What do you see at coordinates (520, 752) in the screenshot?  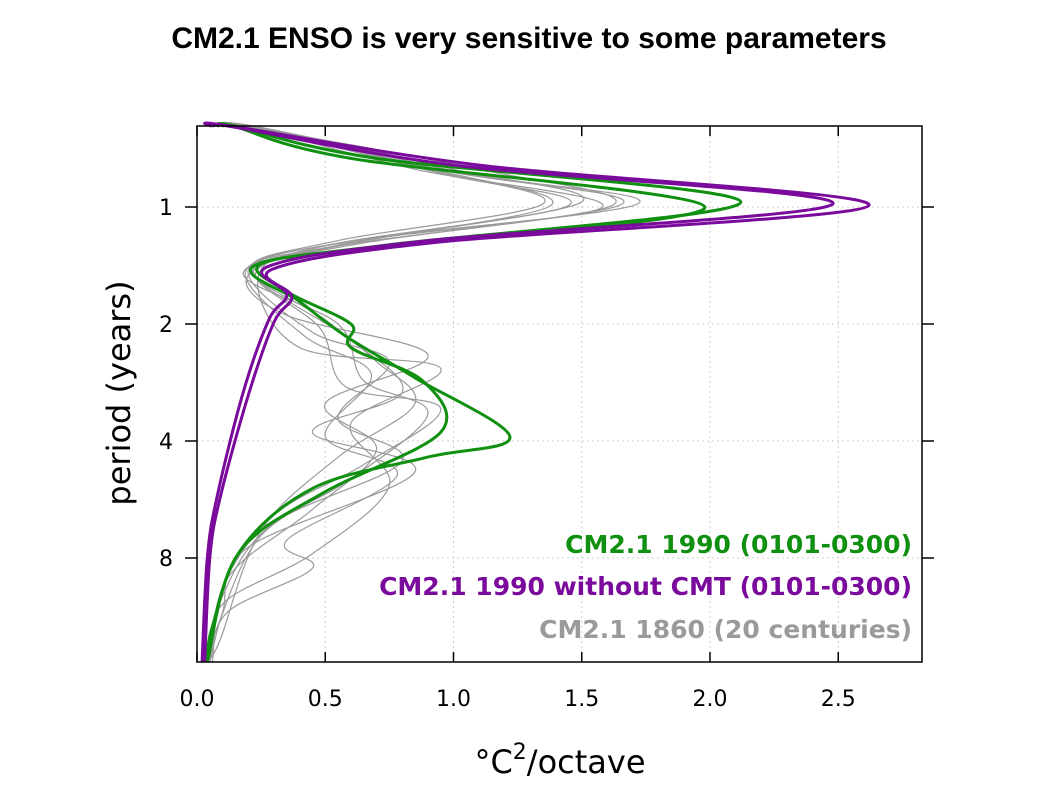 I see `x-axis-title-exponent: 2` at bounding box center [520, 752].